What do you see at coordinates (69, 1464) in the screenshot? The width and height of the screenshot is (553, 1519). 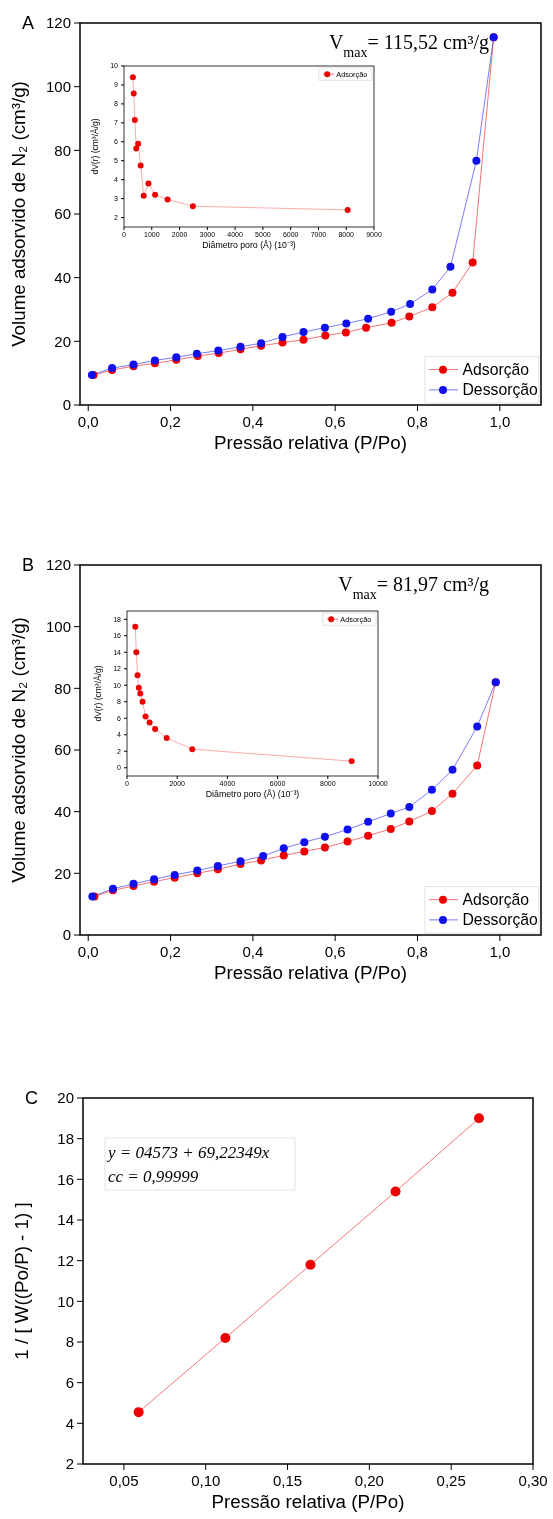 I see `y-tick-label: 2` at bounding box center [69, 1464].